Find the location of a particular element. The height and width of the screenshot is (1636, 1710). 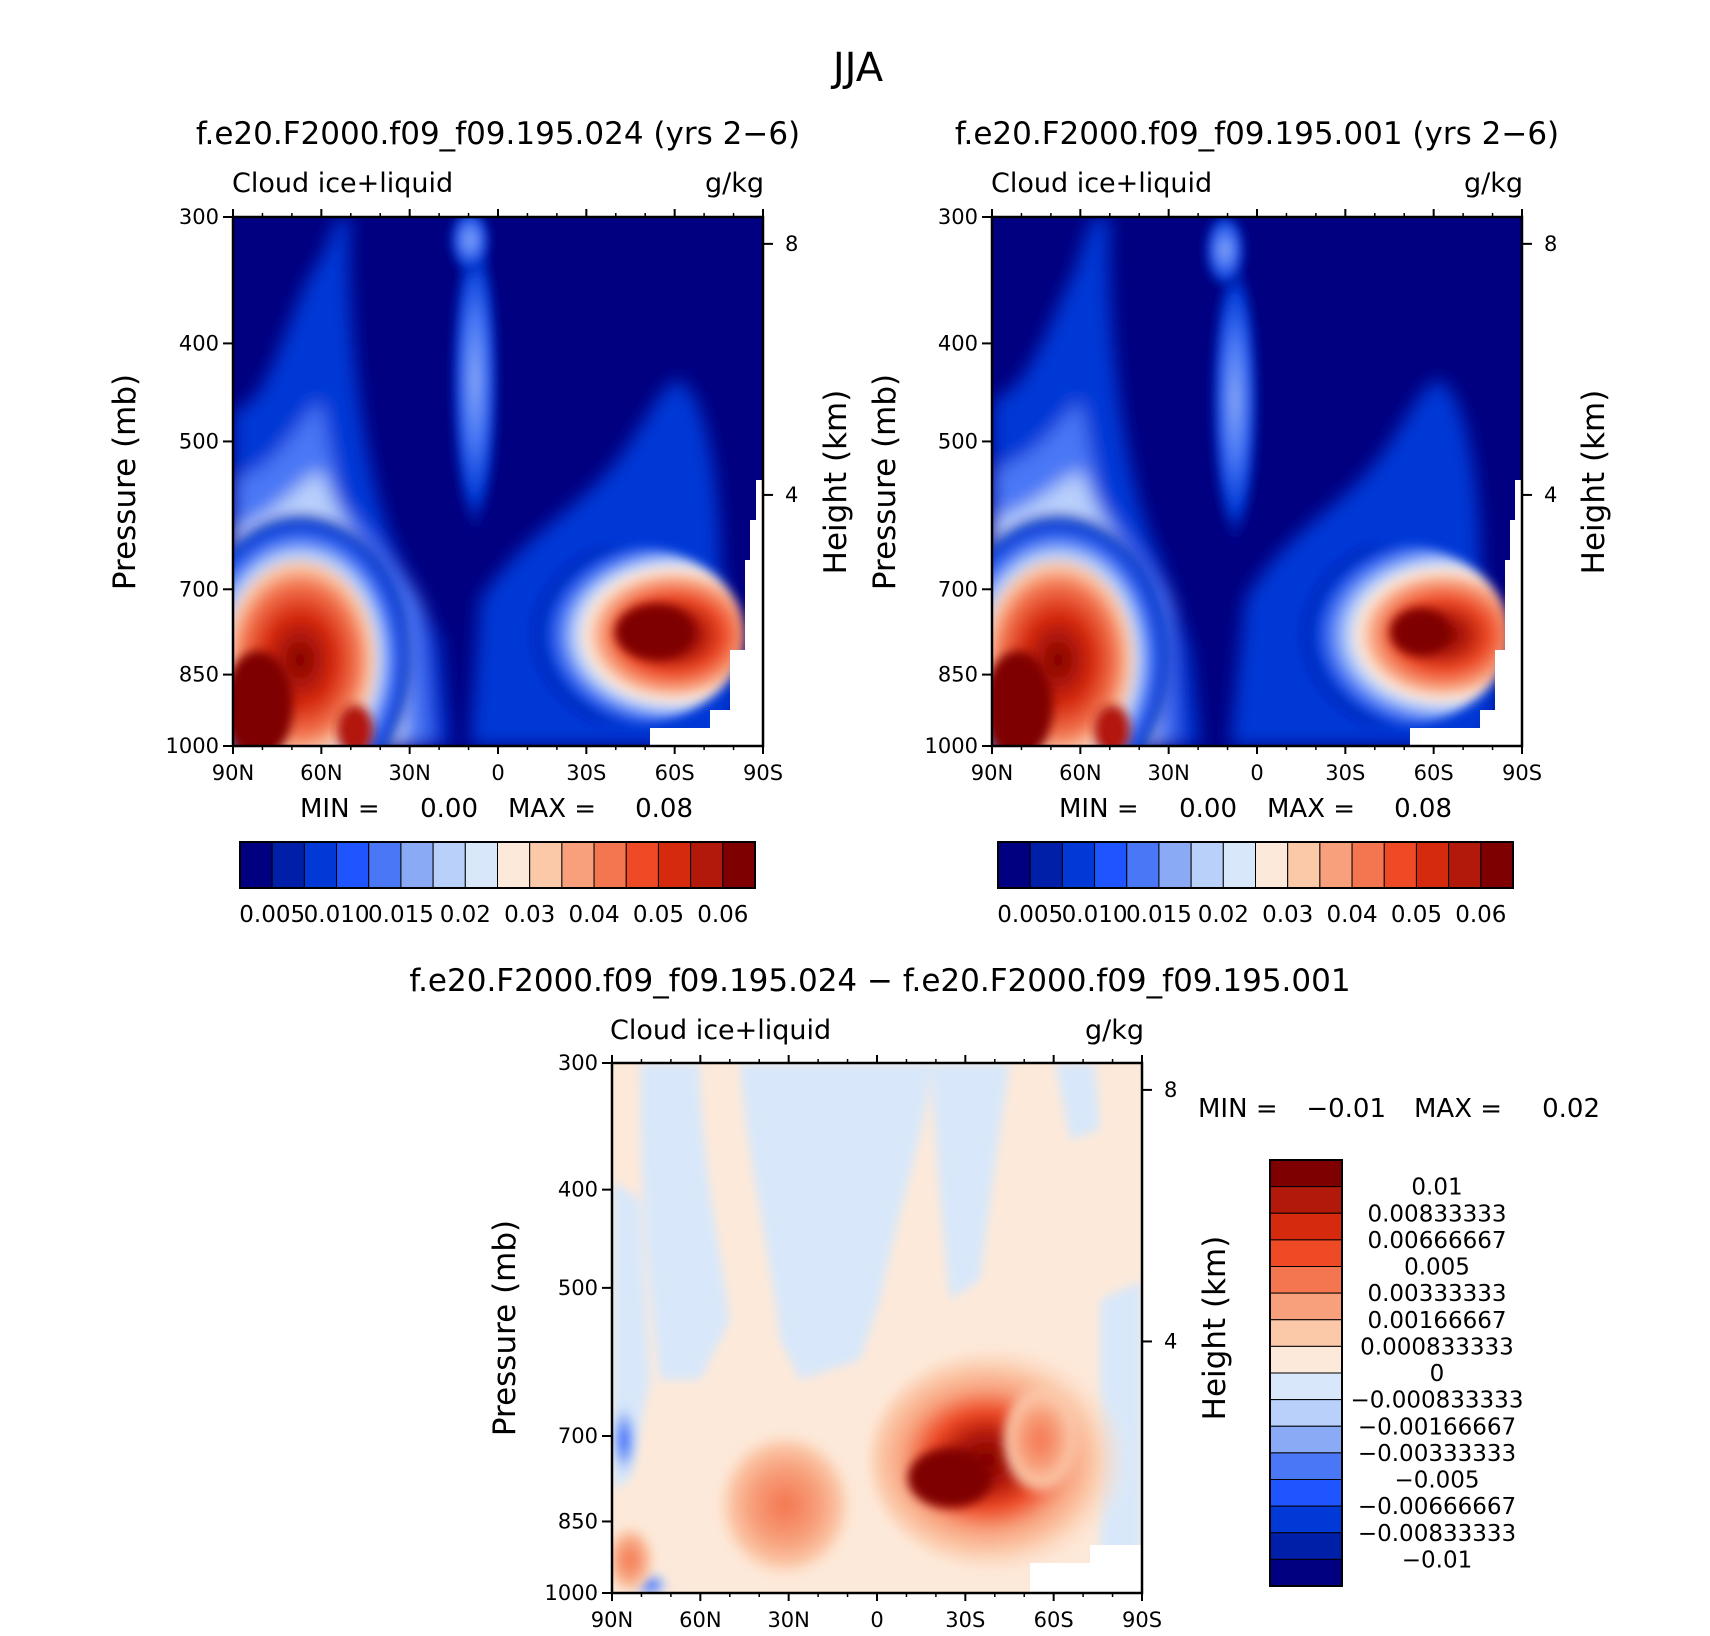

colorbar-label: −0.01 is located at coordinates (1437, 1560).